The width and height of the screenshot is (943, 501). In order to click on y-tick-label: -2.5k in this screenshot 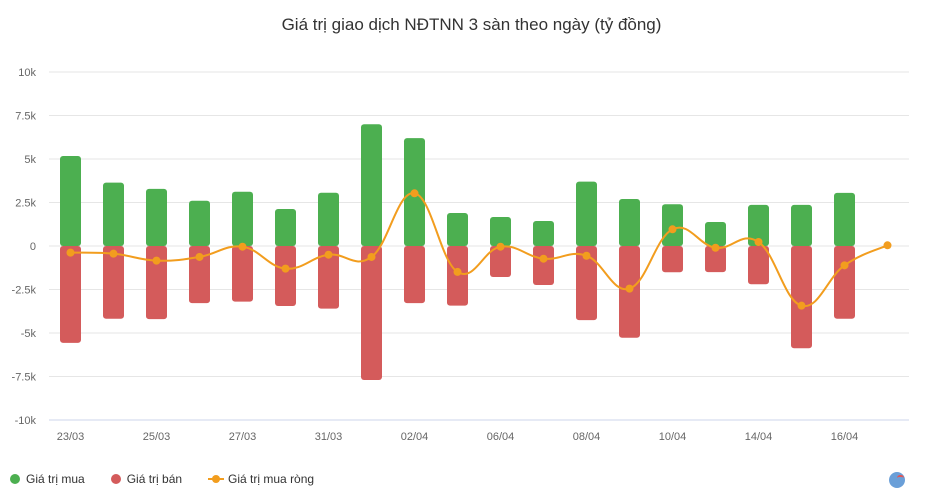, I will do `click(24, 291)`.